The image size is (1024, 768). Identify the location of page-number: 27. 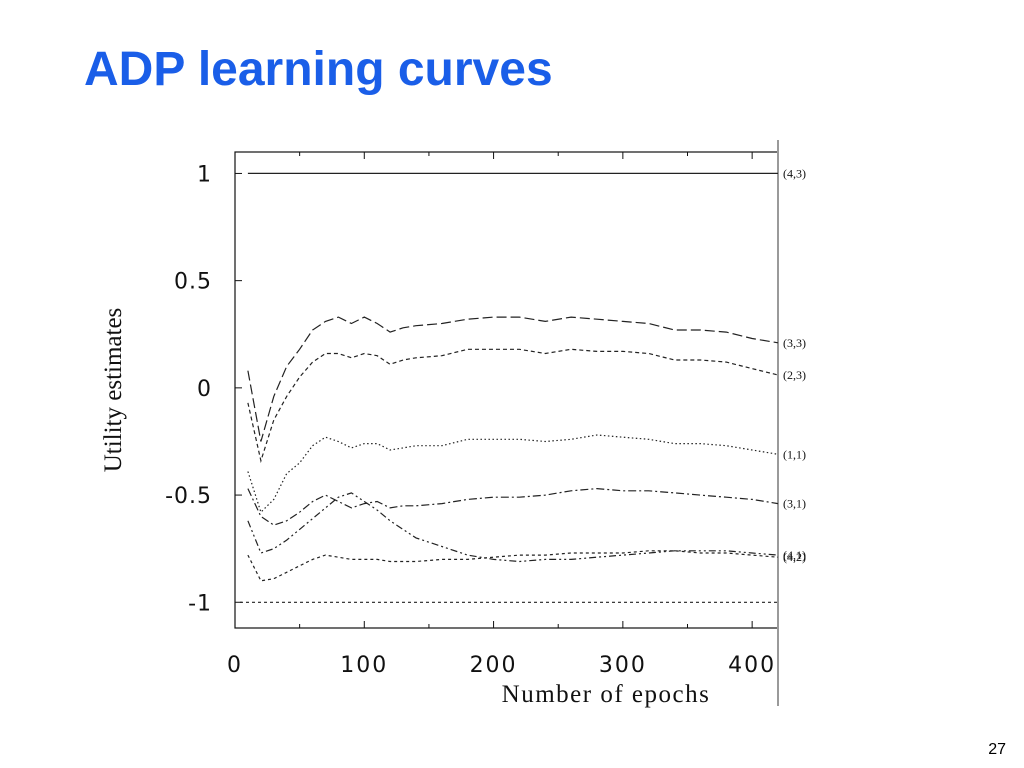
(997, 749).